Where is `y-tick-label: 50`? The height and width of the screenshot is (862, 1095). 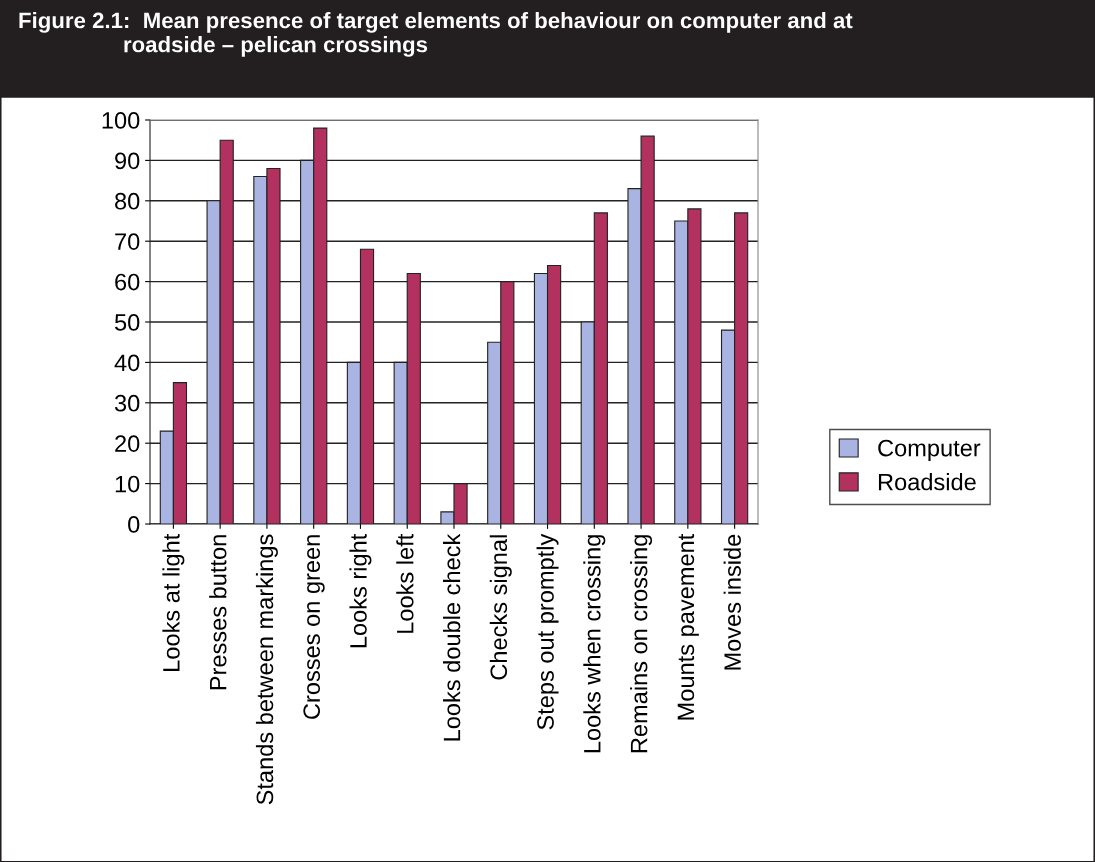
y-tick-label: 50 is located at coordinates (127, 322).